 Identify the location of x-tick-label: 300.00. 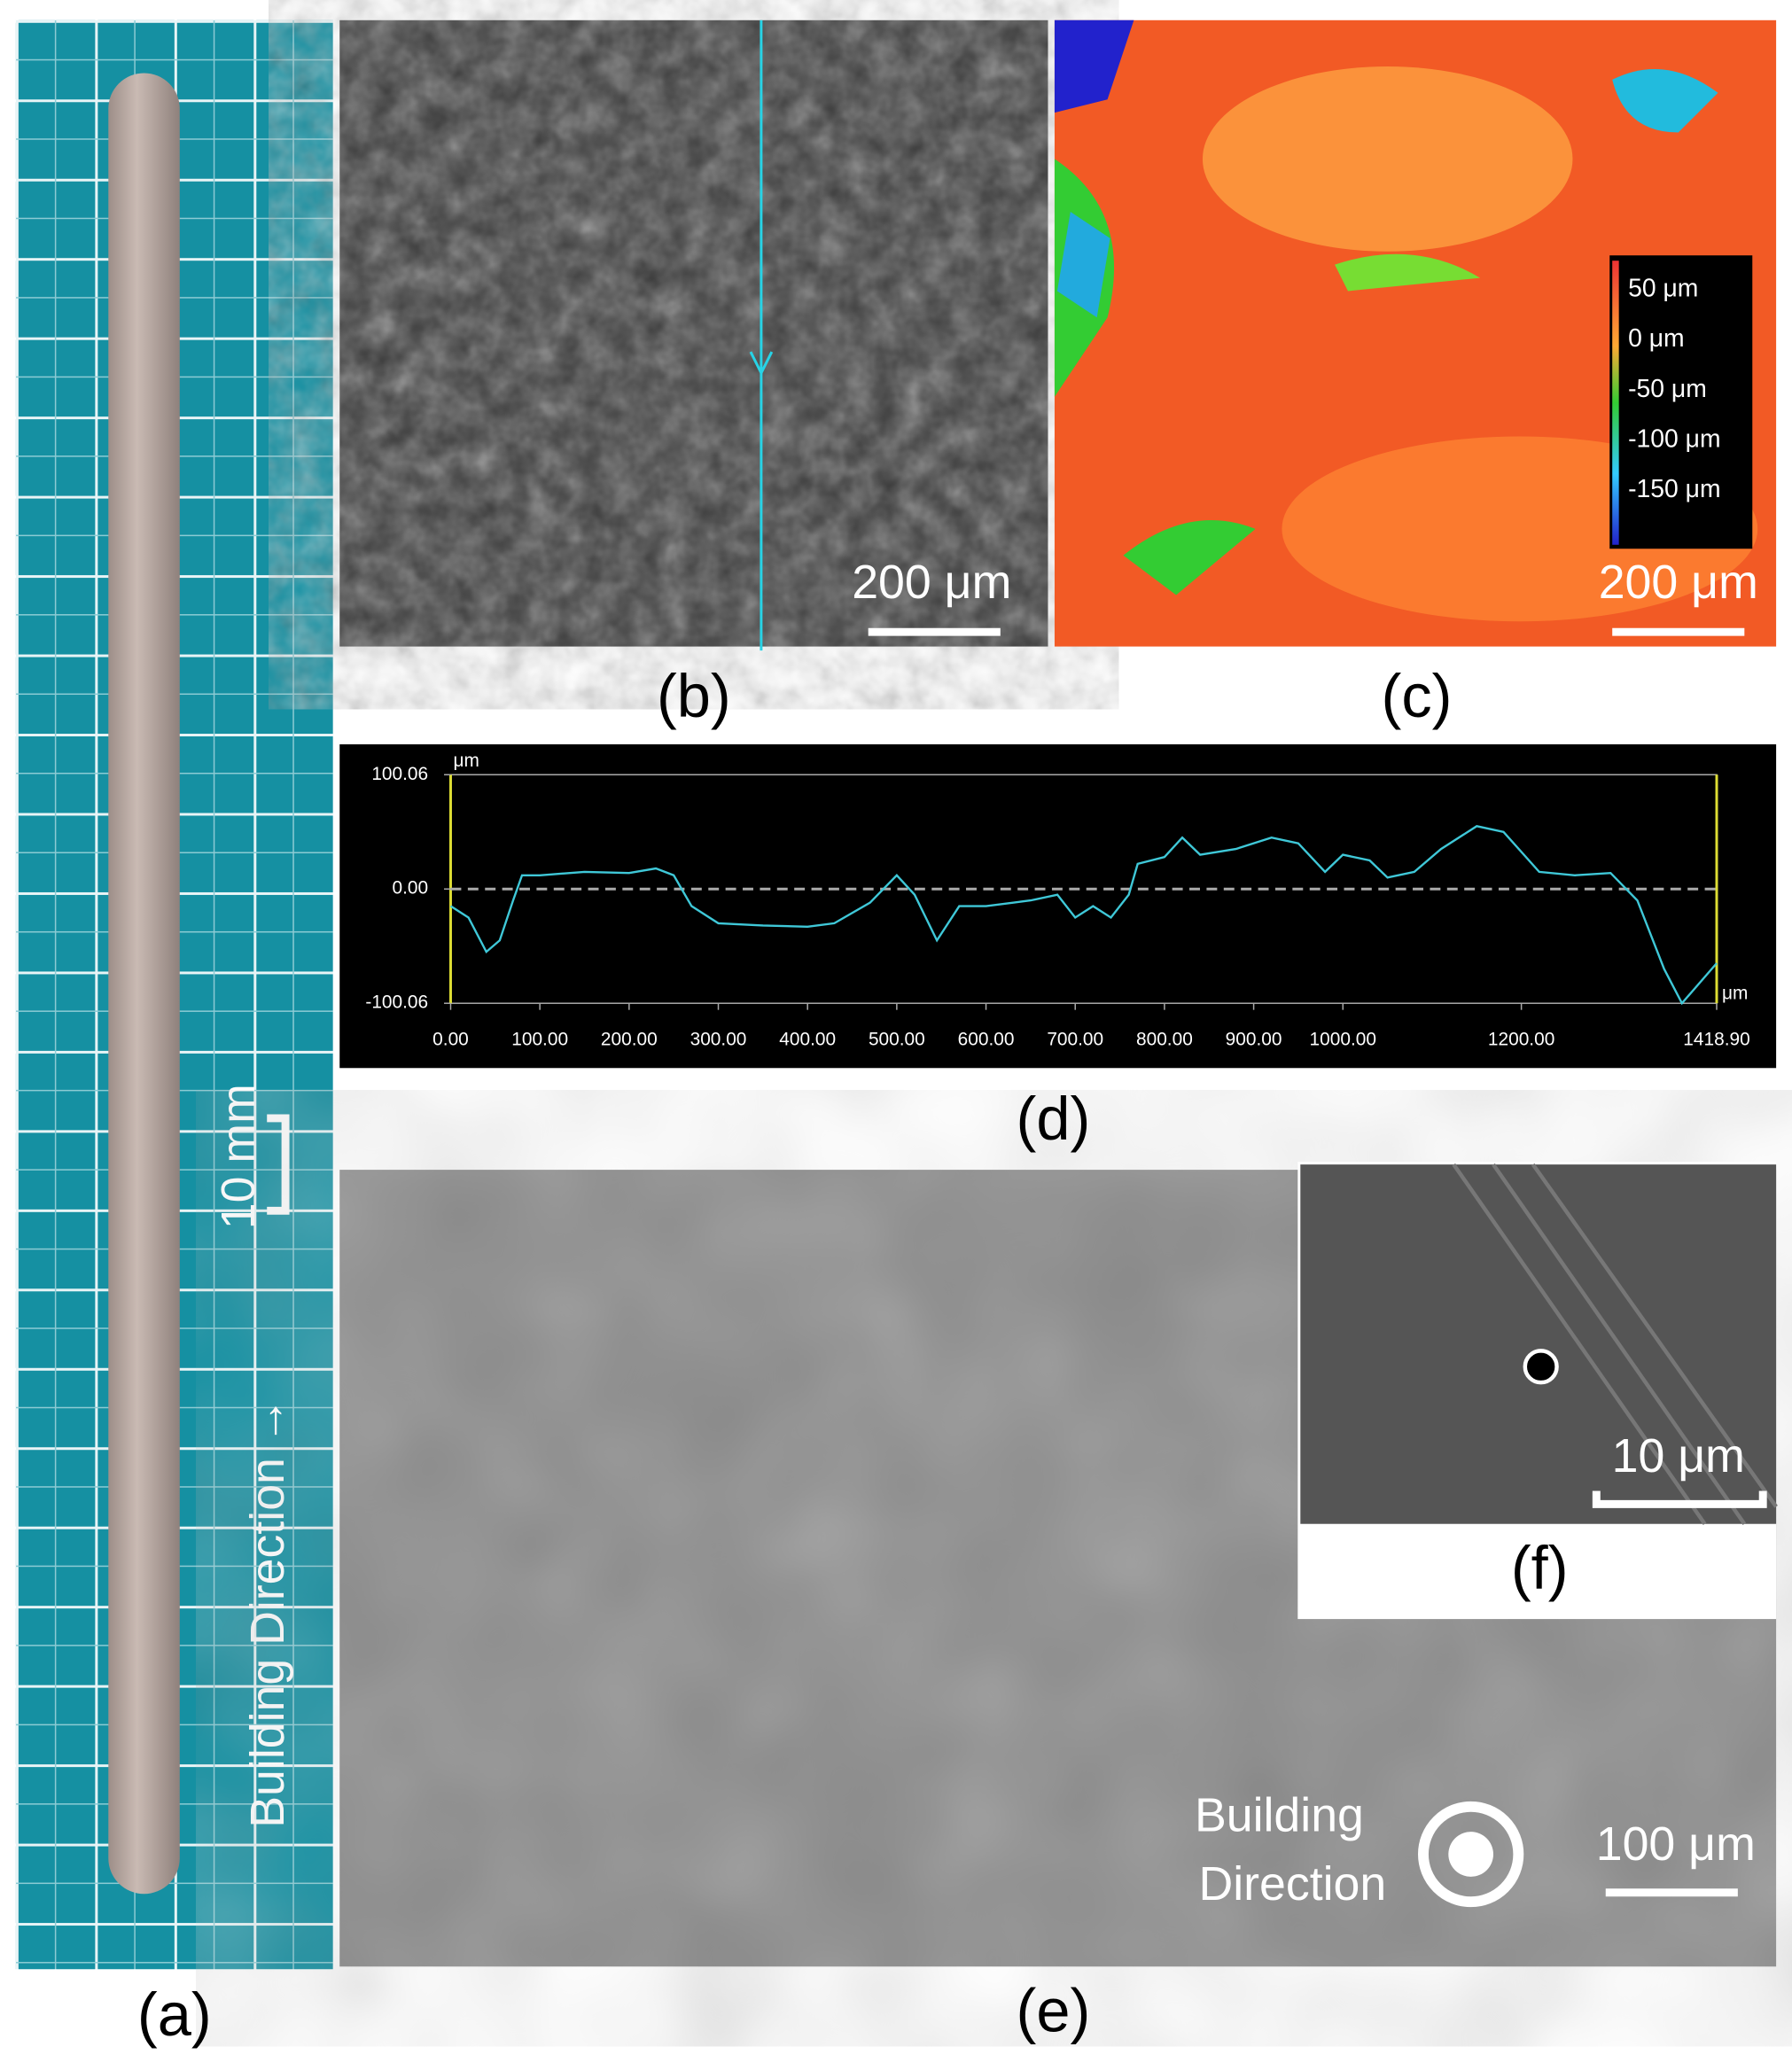
(718, 1039).